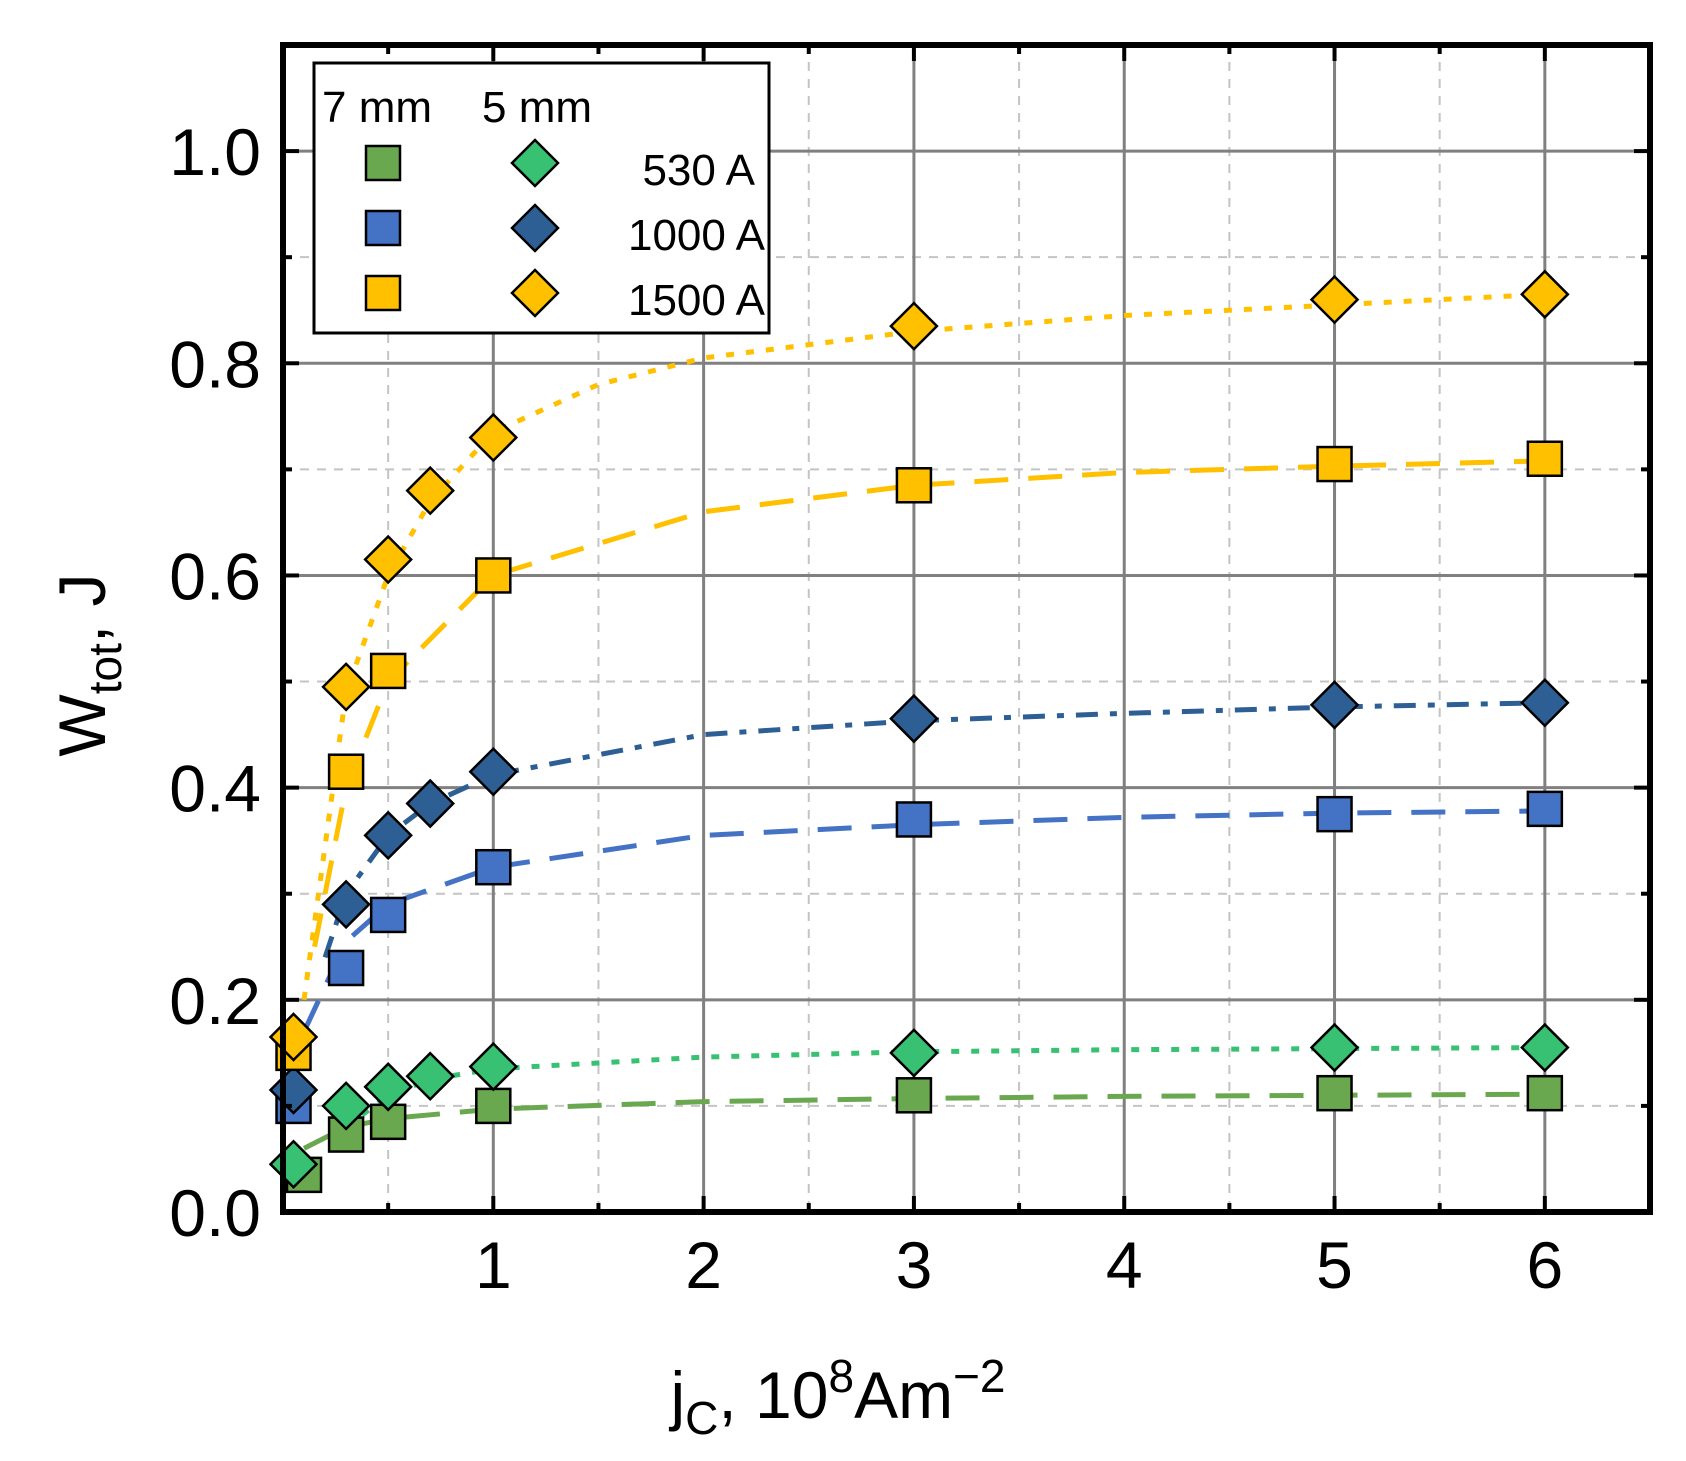 The height and width of the screenshot is (1461, 1686). I want to click on x-axis-title: jC, 108Am−2, so click(836, 1397).